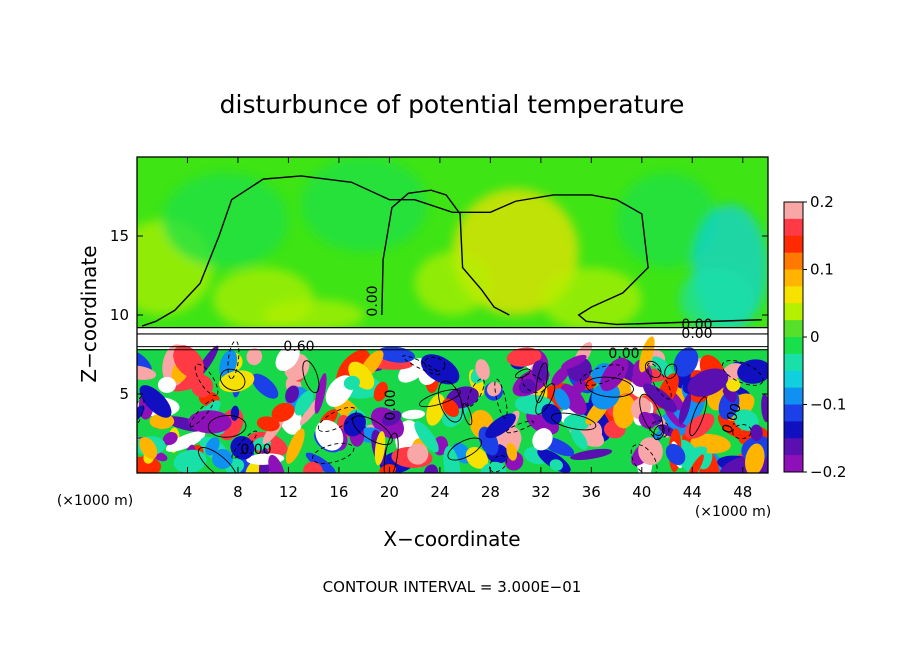 The width and height of the screenshot is (904, 654). Describe the element at coordinates (89, 313) in the screenshot. I see `y-axis-label: Z−coordinate` at that location.